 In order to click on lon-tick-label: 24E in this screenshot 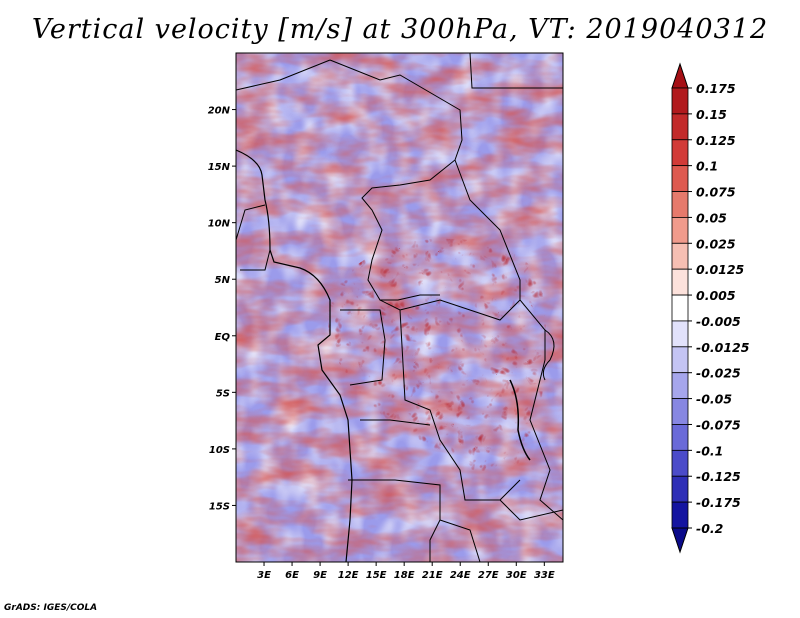, I will do `click(460, 575)`.